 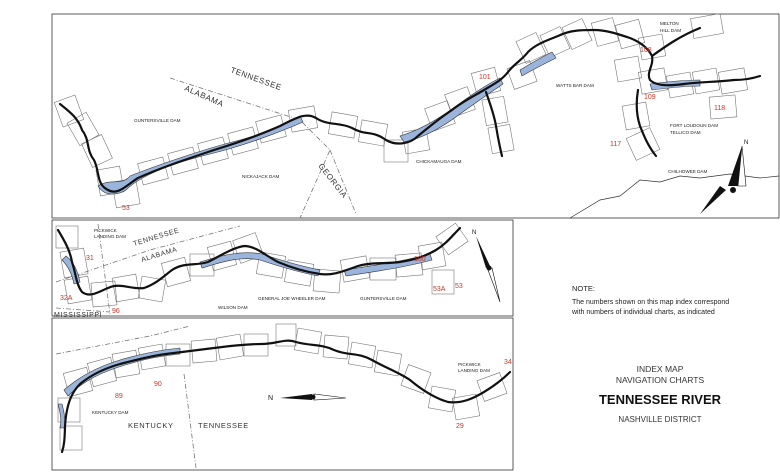 I want to click on state-line-tn-ga, so click(x=343, y=182).